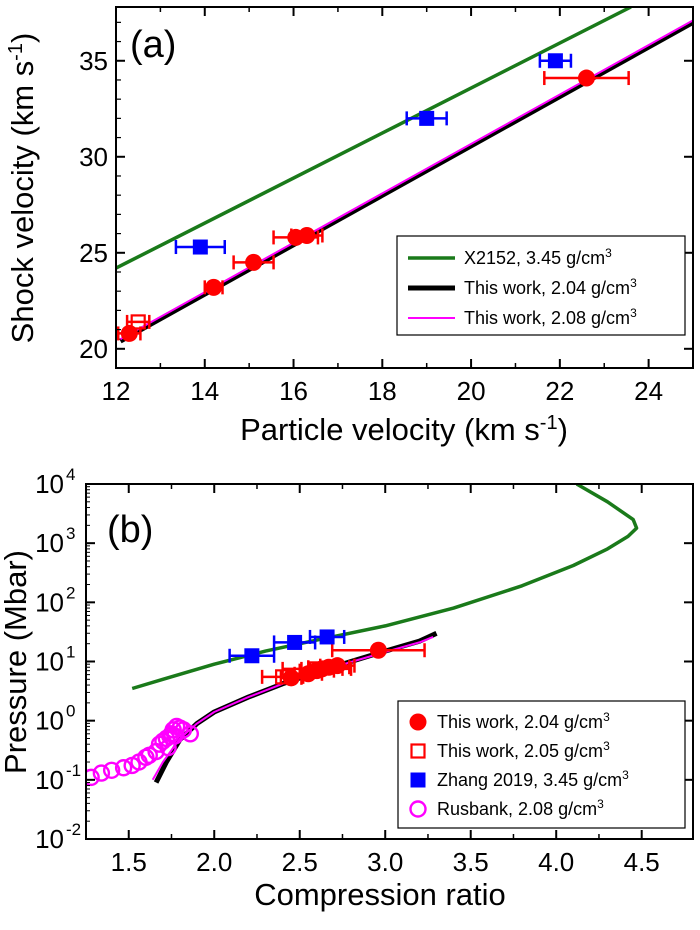 This screenshot has width=700, height=930. Describe the element at coordinates (404, 429) in the screenshot. I see `panel-a-xlabel: Particle velocity (km s-1)` at that location.